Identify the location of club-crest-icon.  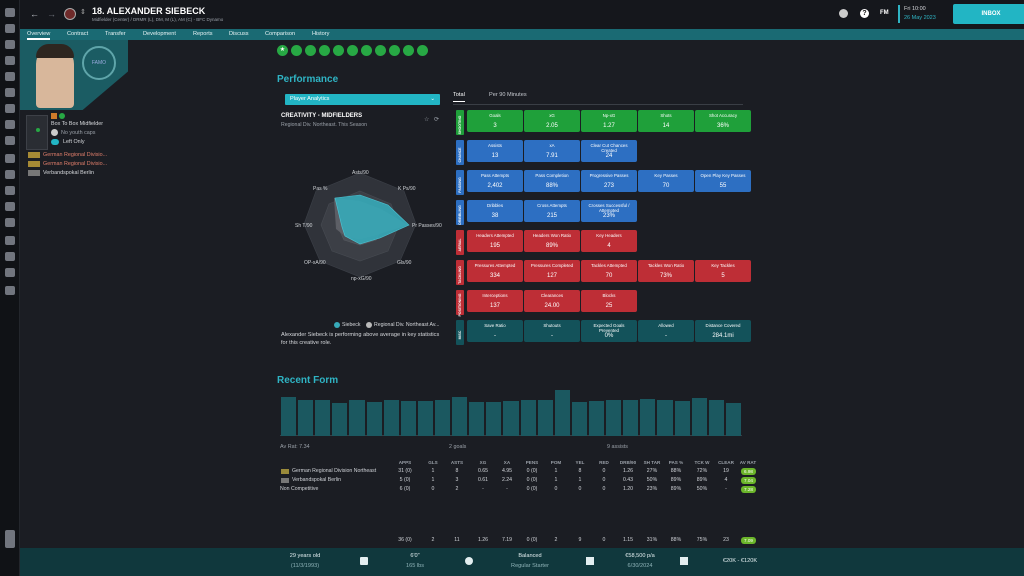
(70, 14).